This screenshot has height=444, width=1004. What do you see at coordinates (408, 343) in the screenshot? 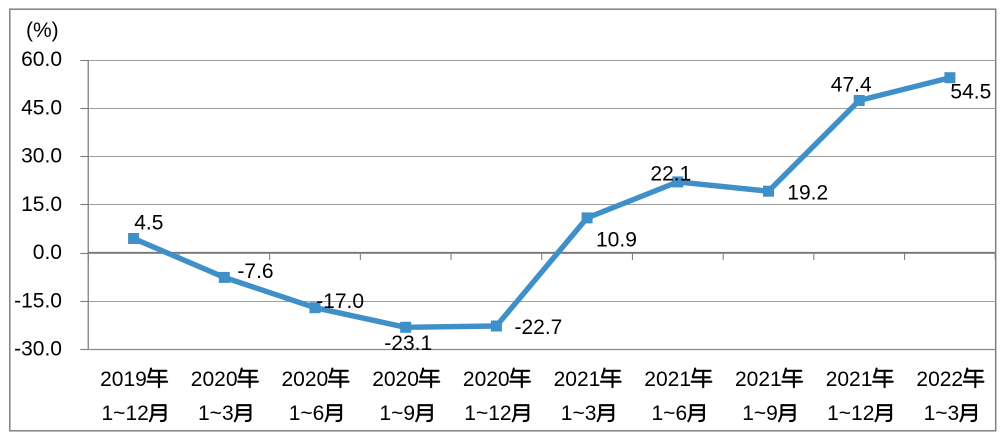
I see `svg-text: -23.1` at bounding box center [408, 343].